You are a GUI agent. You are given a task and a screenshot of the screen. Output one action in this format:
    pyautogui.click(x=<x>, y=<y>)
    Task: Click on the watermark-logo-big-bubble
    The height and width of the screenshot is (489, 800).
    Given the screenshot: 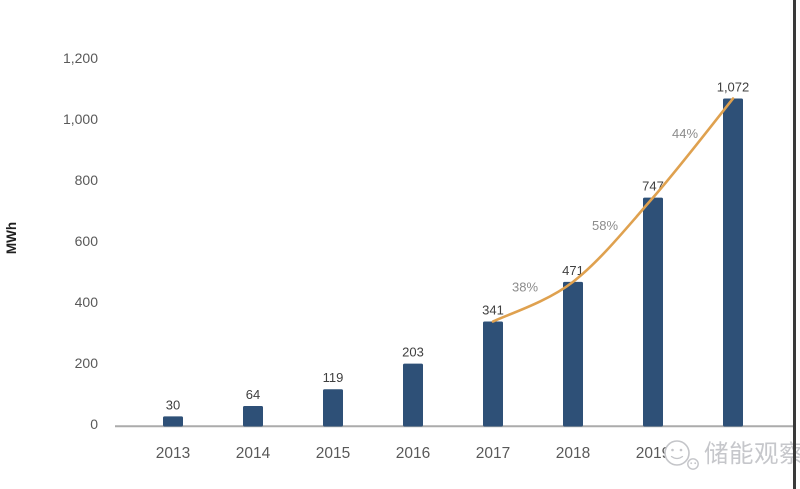 What is the action you would take?
    pyautogui.click(x=677, y=453)
    